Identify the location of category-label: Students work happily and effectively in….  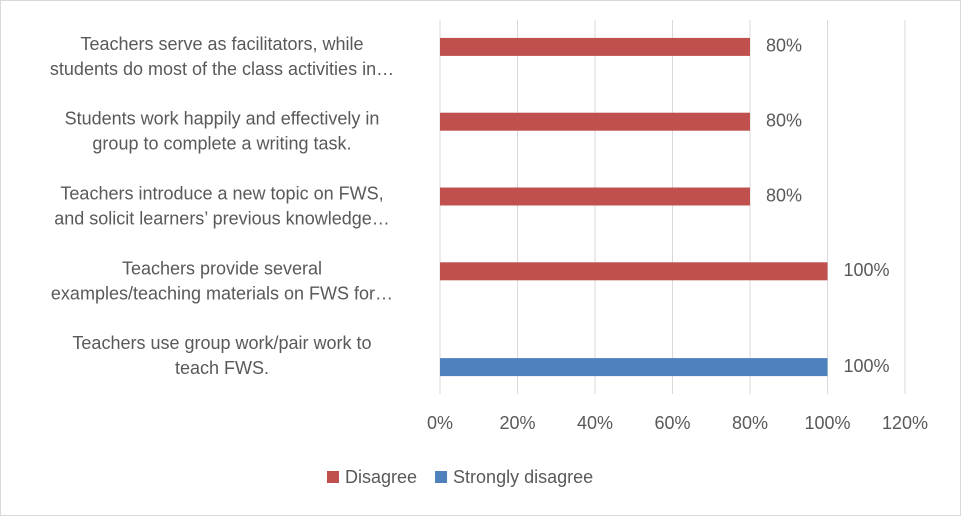
(222, 130).